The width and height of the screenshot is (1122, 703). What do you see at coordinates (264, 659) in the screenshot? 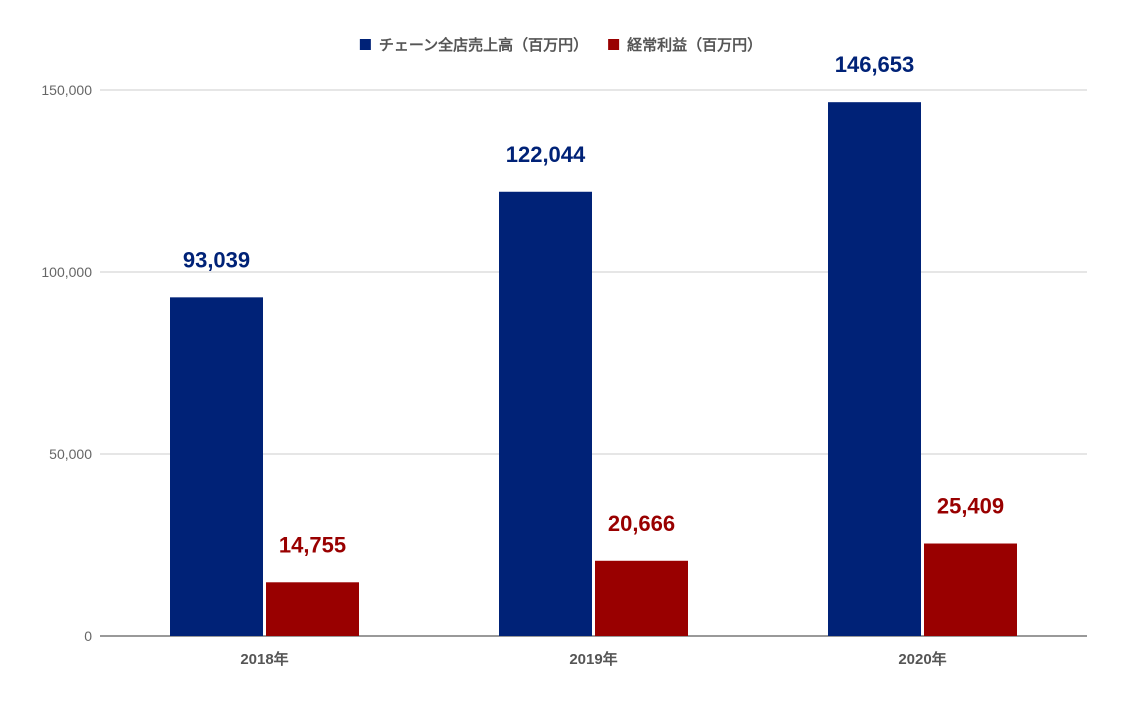
I see `x-tick-label: 2018年` at bounding box center [264, 659].